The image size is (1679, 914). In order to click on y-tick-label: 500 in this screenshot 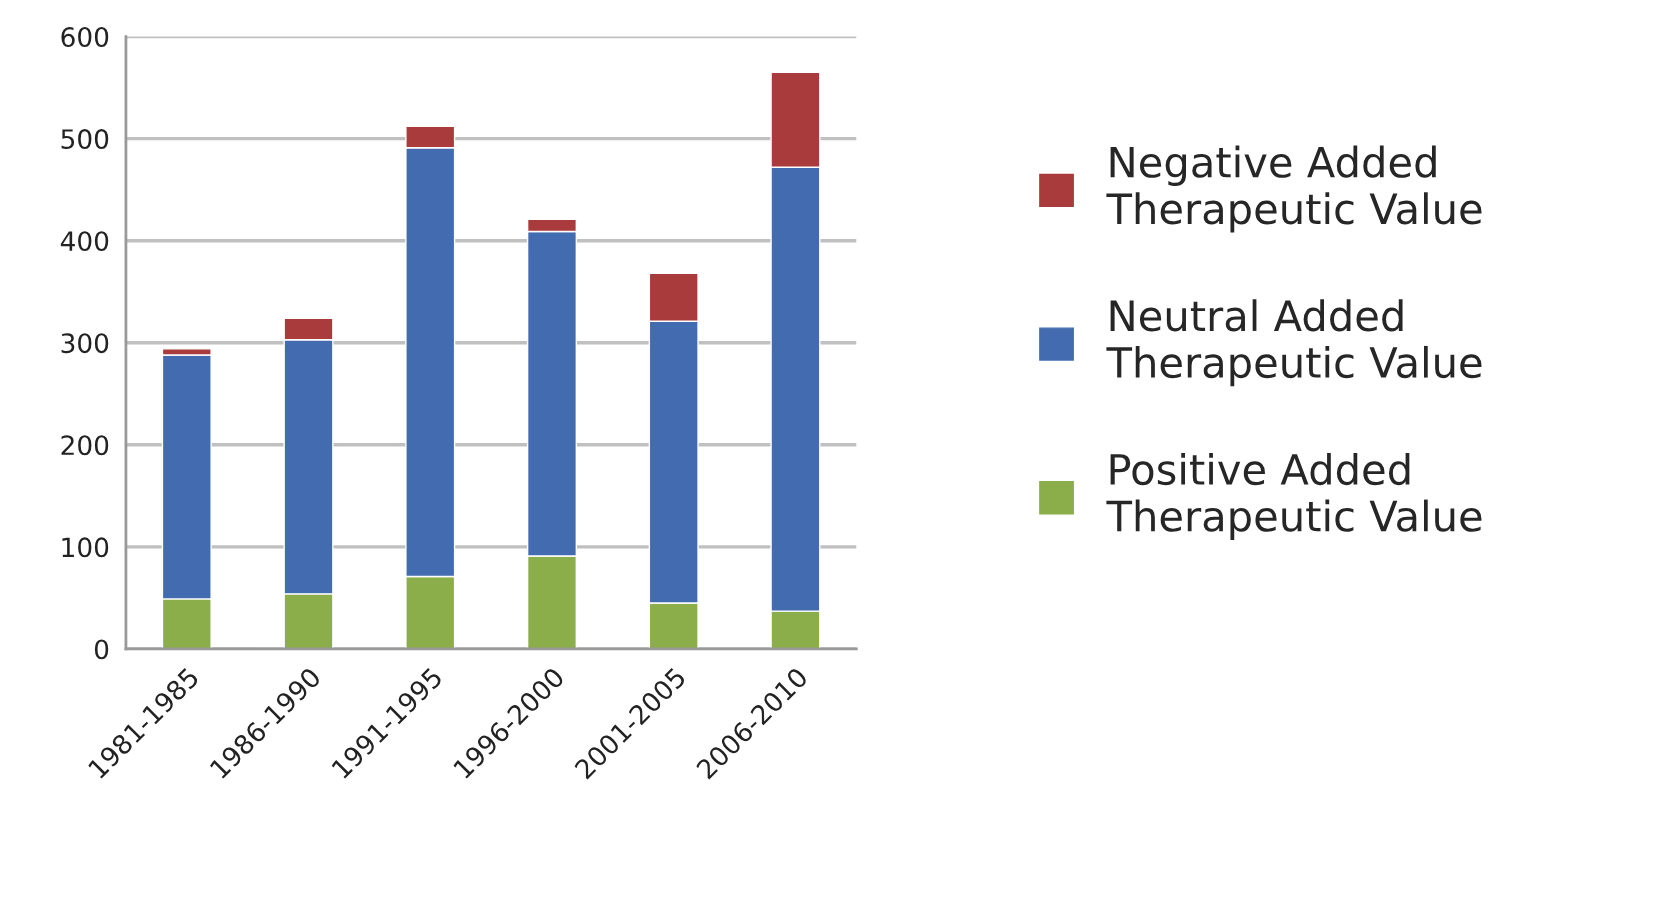, I will do `click(85, 139)`.